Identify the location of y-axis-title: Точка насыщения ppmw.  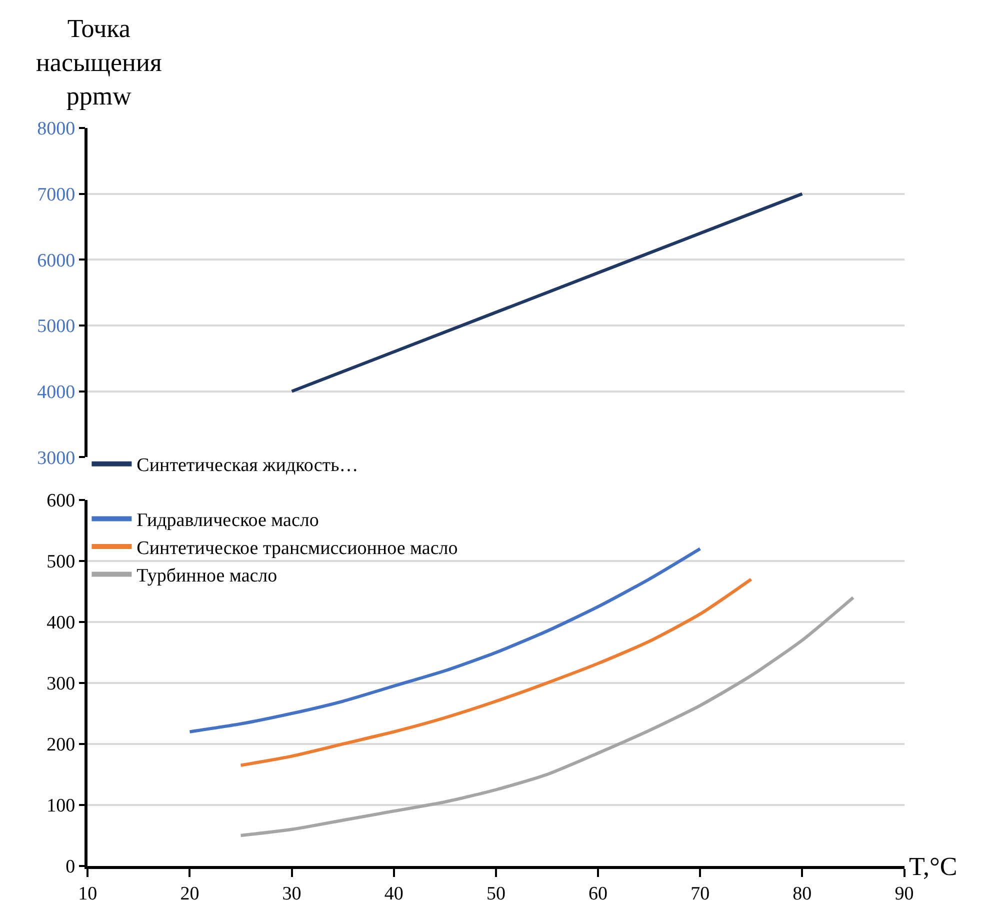
(99, 62).